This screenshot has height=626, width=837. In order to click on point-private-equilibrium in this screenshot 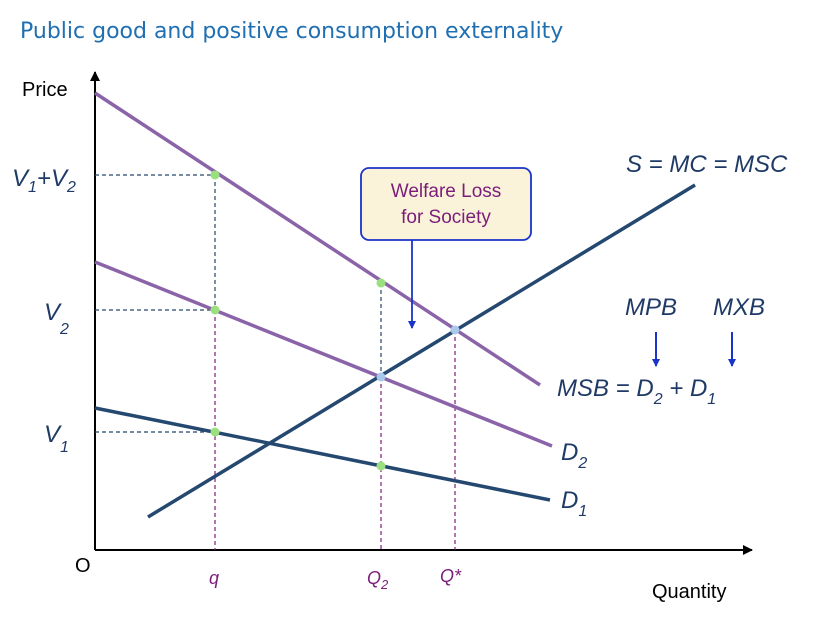, I will do `click(381, 377)`.